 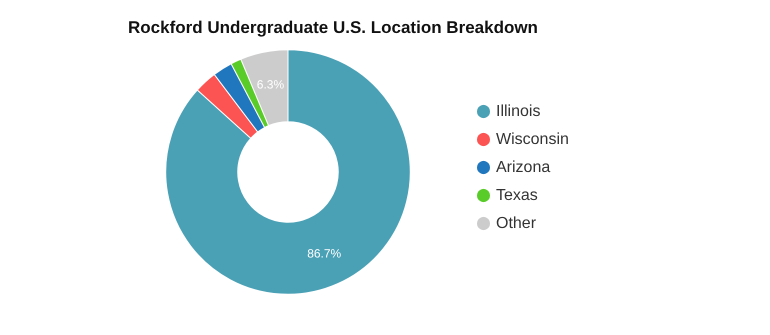 What do you see at coordinates (523, 167) in the screenshot?
I see `legend-label: Arizona` at bounding box center [523, 167].